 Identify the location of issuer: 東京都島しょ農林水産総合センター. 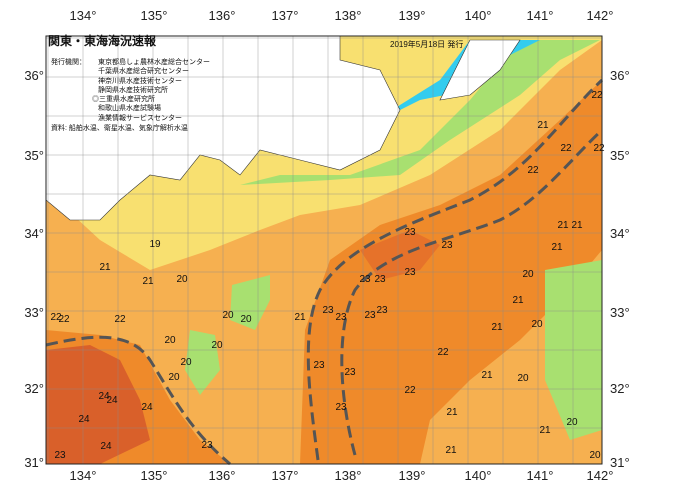
(154, 62).